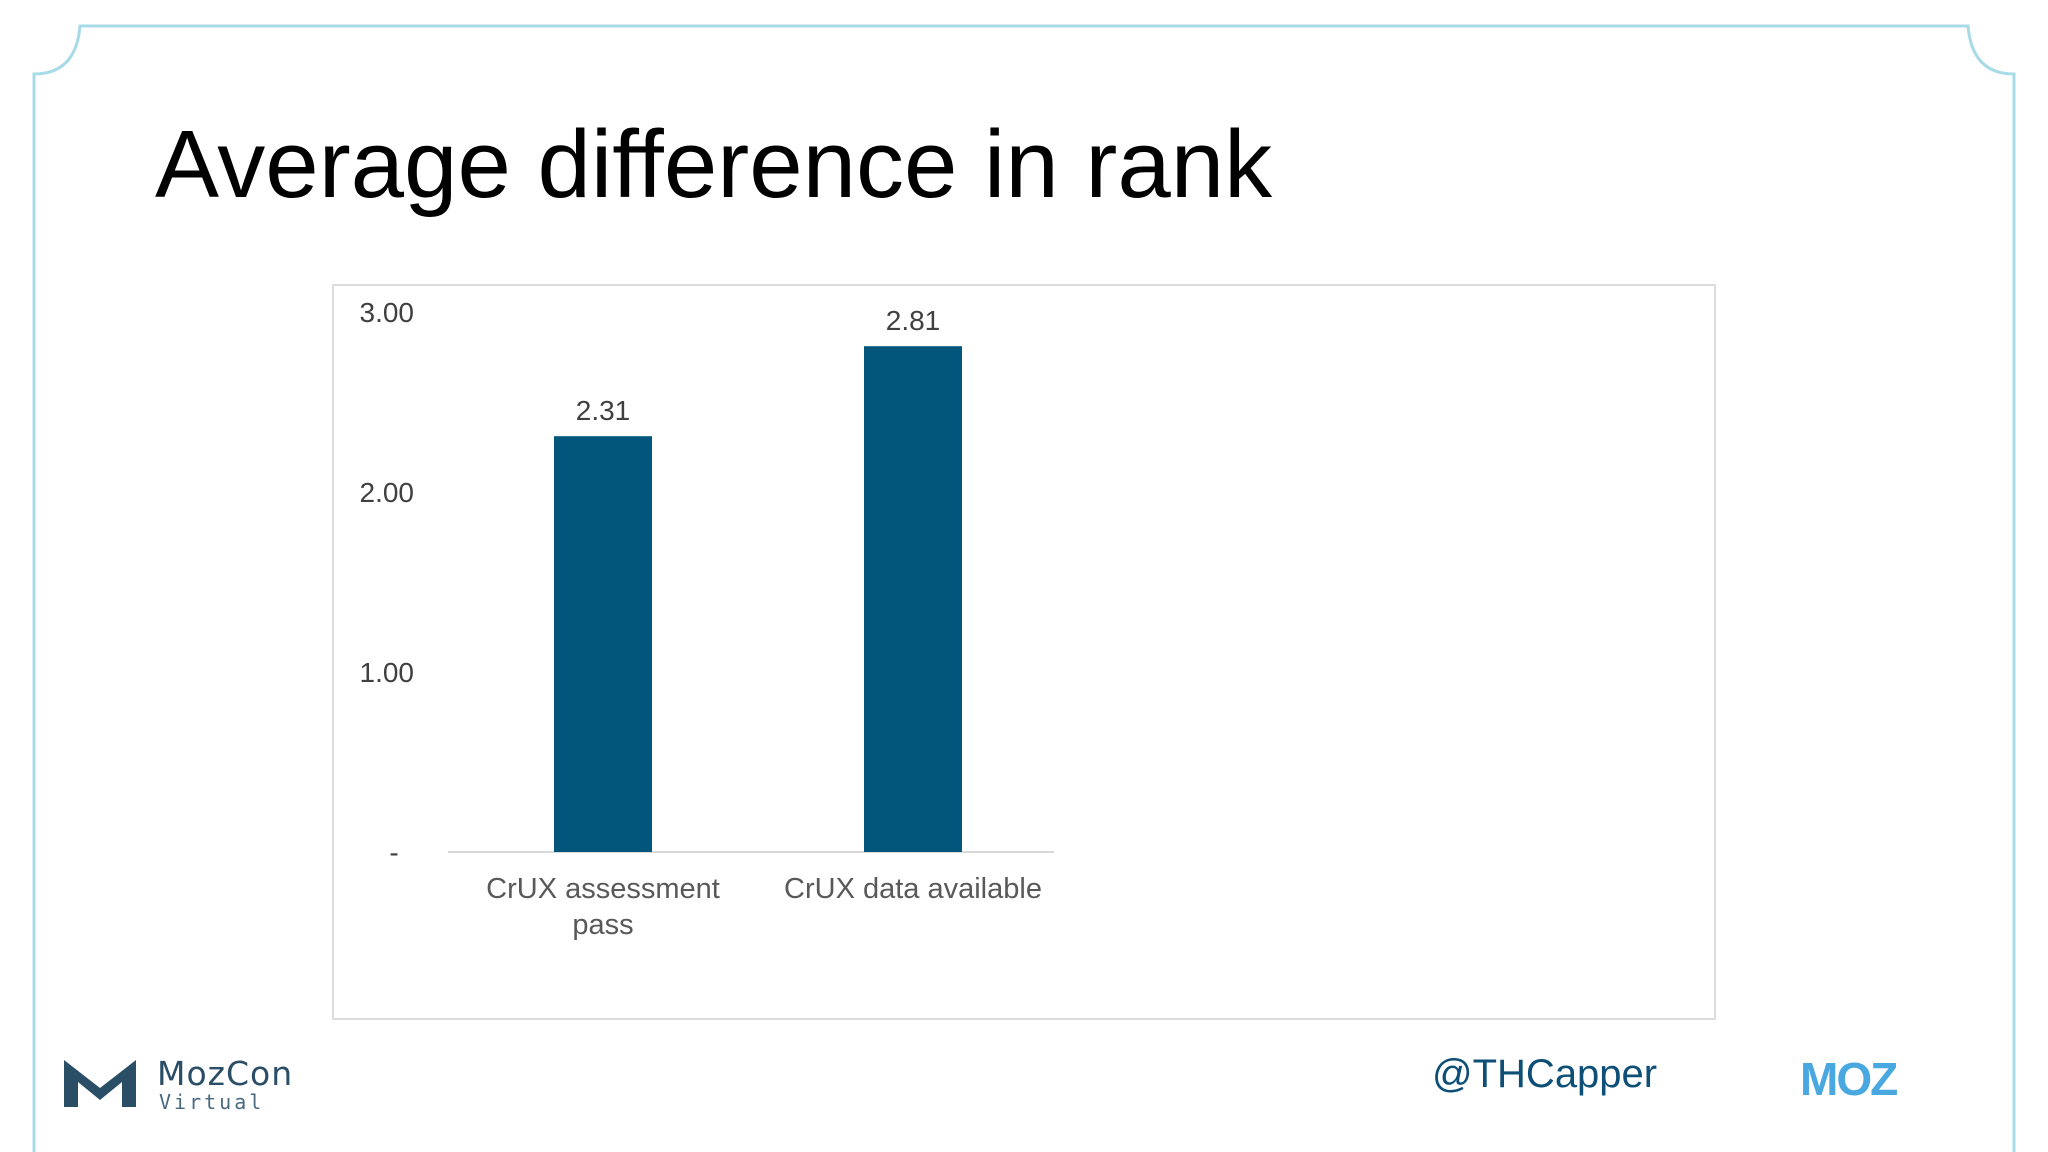 The height and width of the screenshot is (1152, 2048). I want to click on data-label: 2.81, so click(913, 320).